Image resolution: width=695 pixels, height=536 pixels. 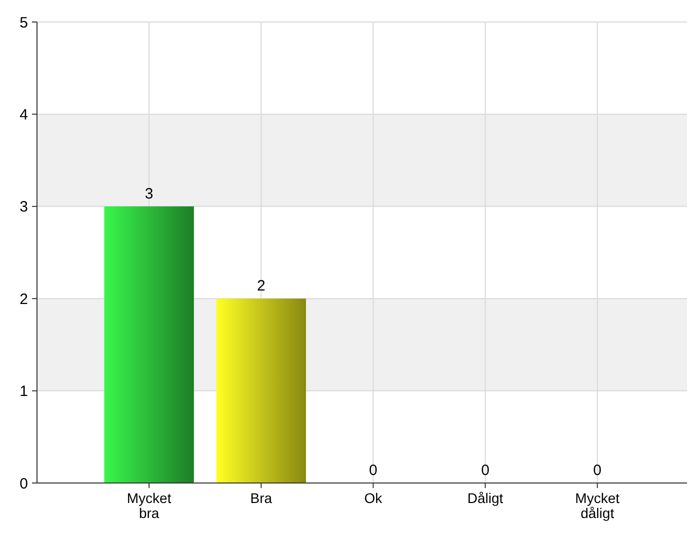 What do you see at coordinates (24, 299) in the screenshot?
I see `y-tick-label: 2` at bounding box center [24, 299].